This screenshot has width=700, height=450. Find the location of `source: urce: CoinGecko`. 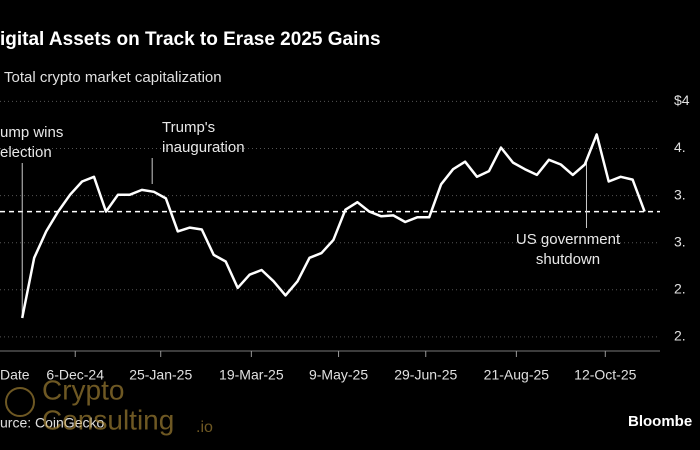

source: urce: CoinGecko is located at coordinates (52, 423).